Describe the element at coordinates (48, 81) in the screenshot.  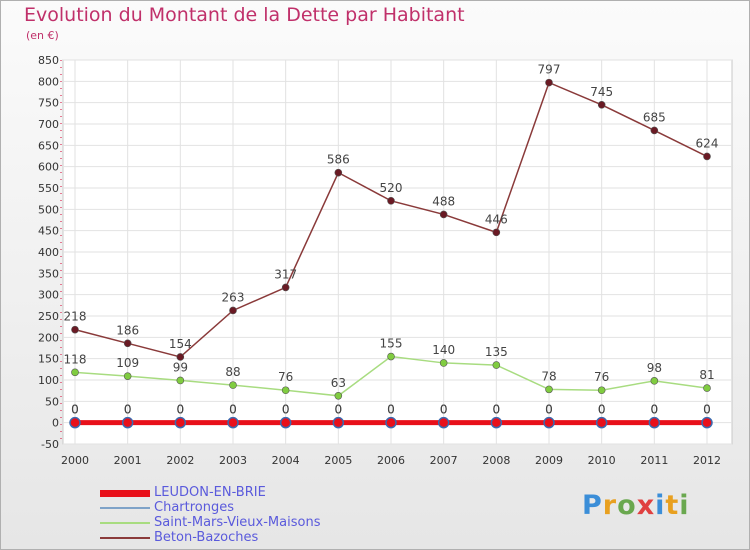
I see `y-tick-label: 800` at that location.